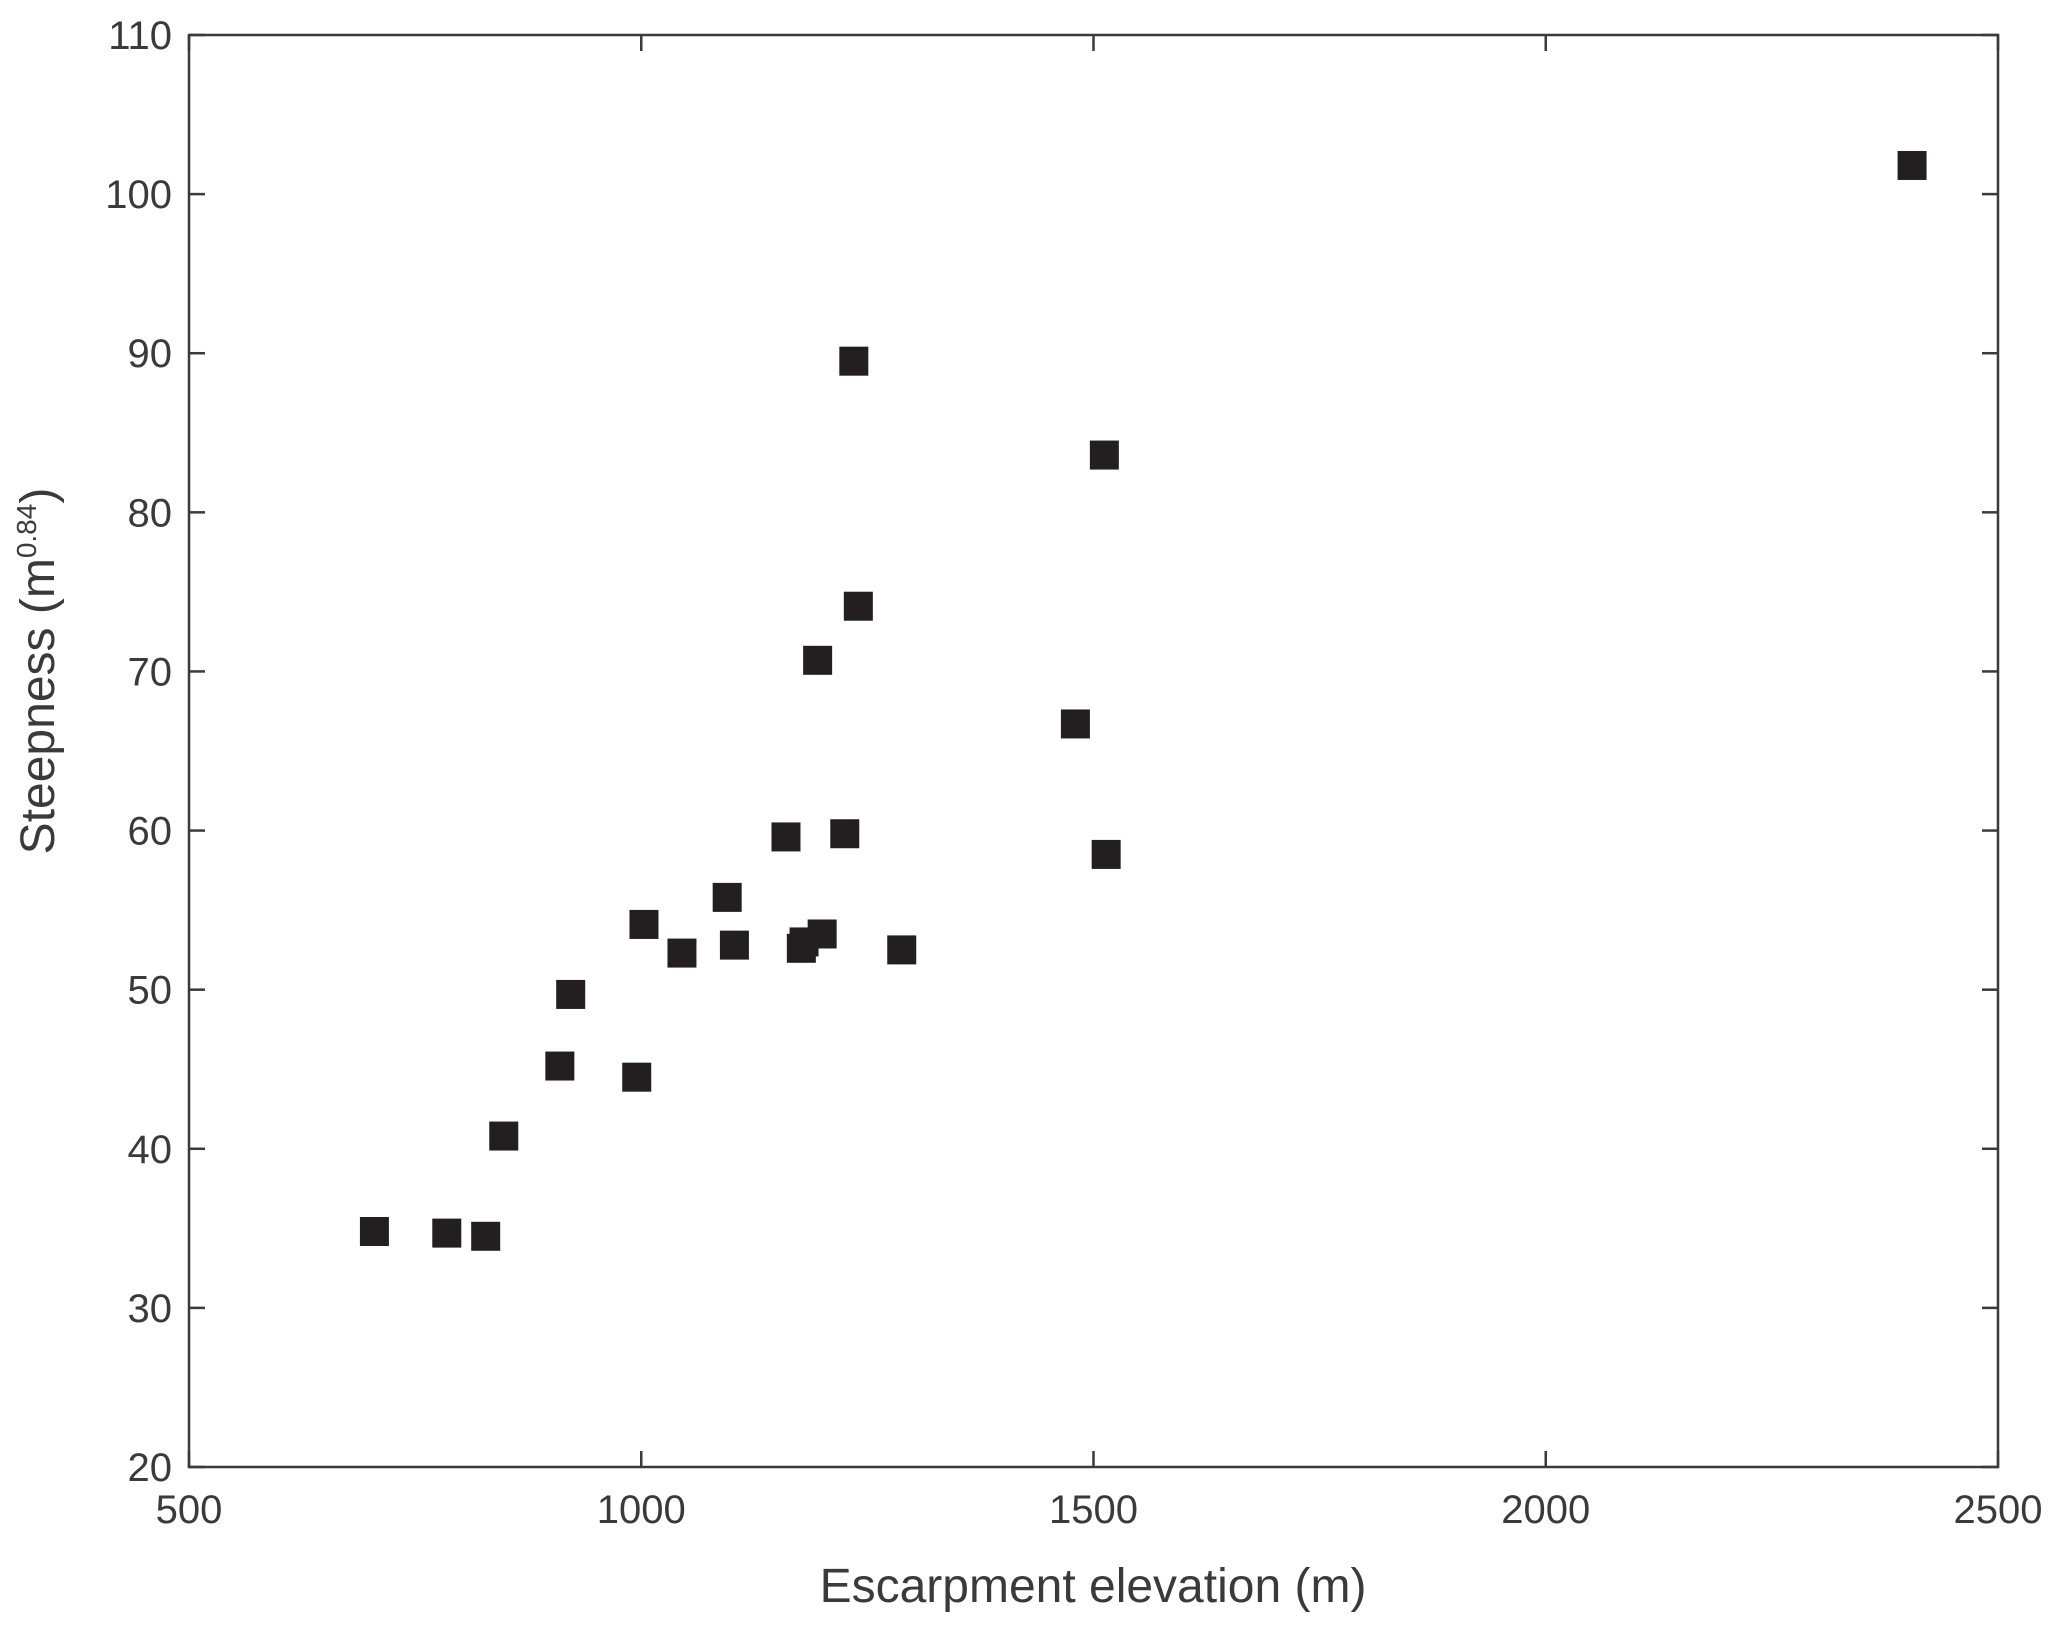 The width and height of the screenshot is (2067, 1631). Describe the element at coordinates (26, 531) in the screenshot. I see `y-axis-title-exponent: 0.84` at that location.